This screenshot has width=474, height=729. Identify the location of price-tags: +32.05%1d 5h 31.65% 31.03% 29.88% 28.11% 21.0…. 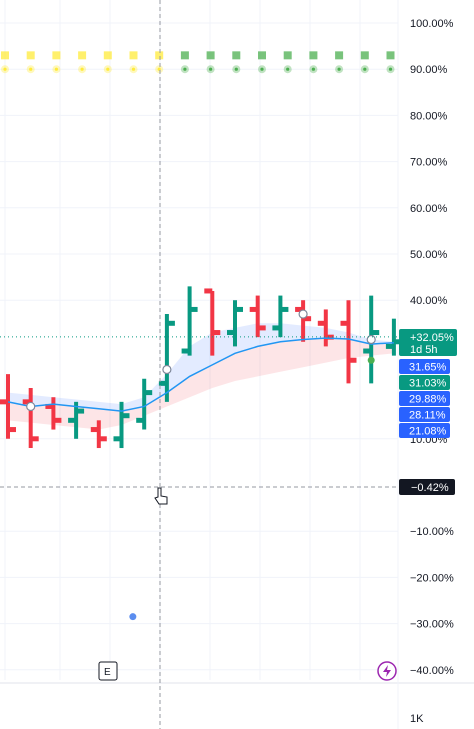
(428, 412).